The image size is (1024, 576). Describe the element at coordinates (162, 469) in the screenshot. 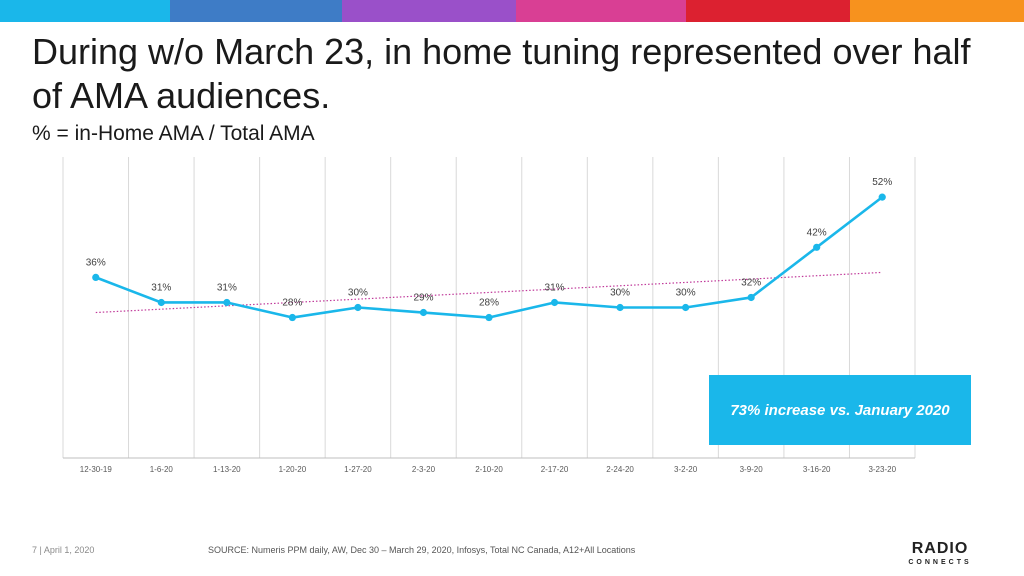

I see `x-tick-label: 1-6-20` at that location.